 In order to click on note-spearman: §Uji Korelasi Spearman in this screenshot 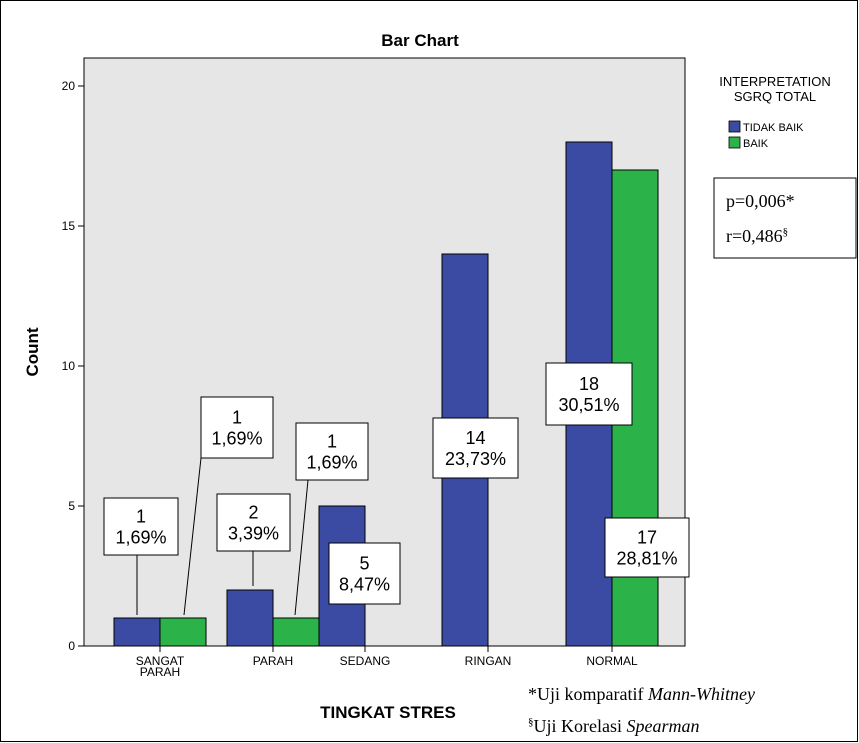, I will do `click(613, 726)`.